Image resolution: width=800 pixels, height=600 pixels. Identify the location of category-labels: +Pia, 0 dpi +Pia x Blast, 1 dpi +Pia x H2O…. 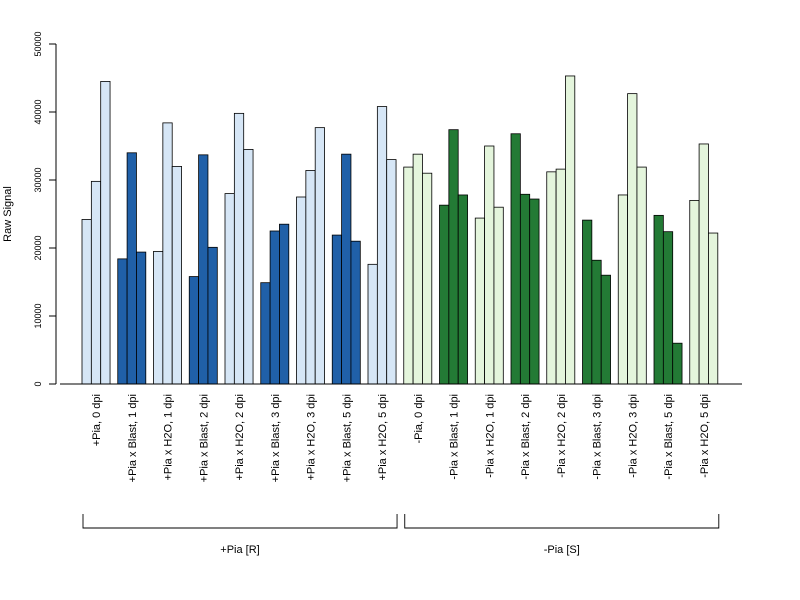
(401, 438).